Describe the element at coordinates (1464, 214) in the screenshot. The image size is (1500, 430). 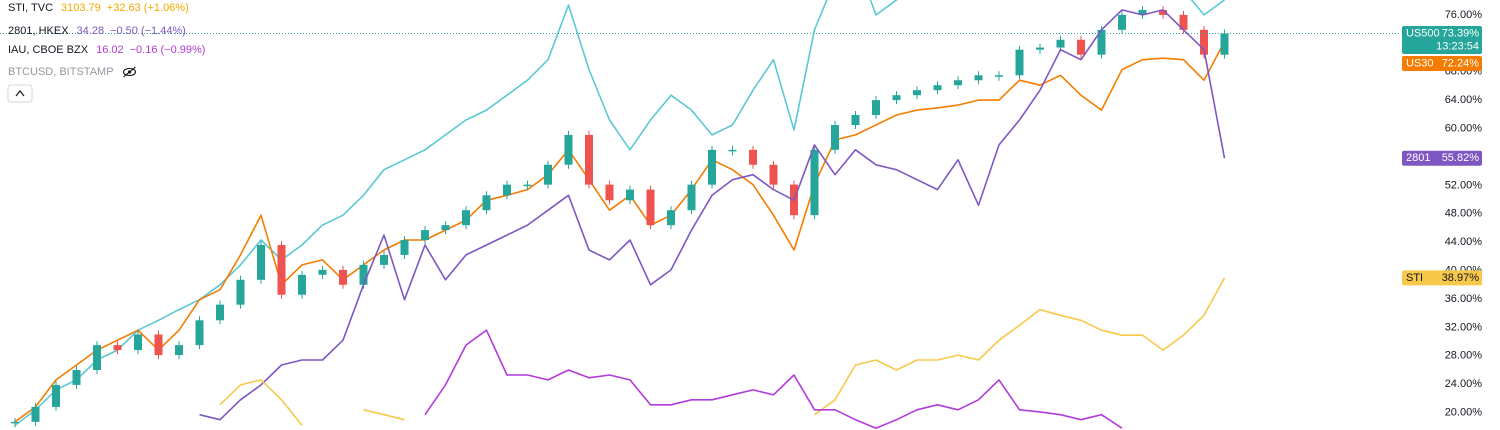
I see `y-tick-label: 48.00%` at that location.